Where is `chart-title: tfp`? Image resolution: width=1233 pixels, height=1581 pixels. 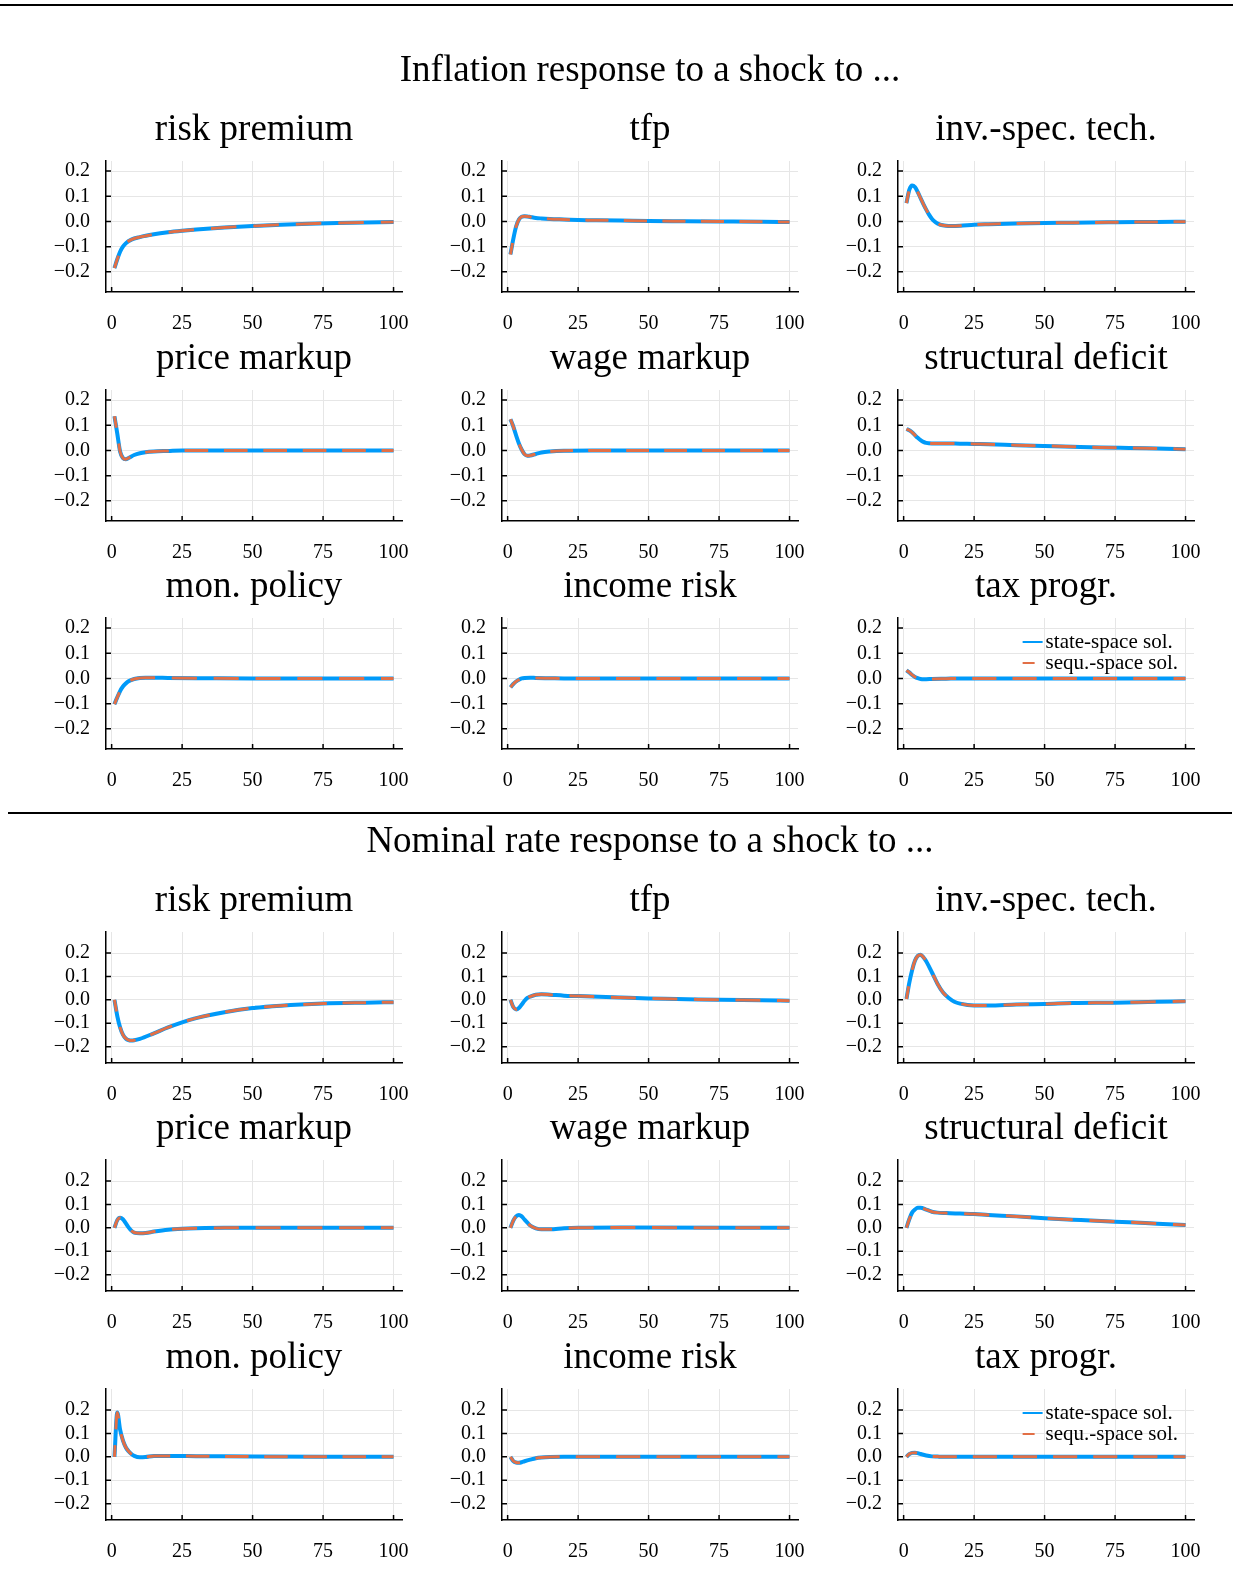 chart-title: tfp is located at coordinates (650, 127).